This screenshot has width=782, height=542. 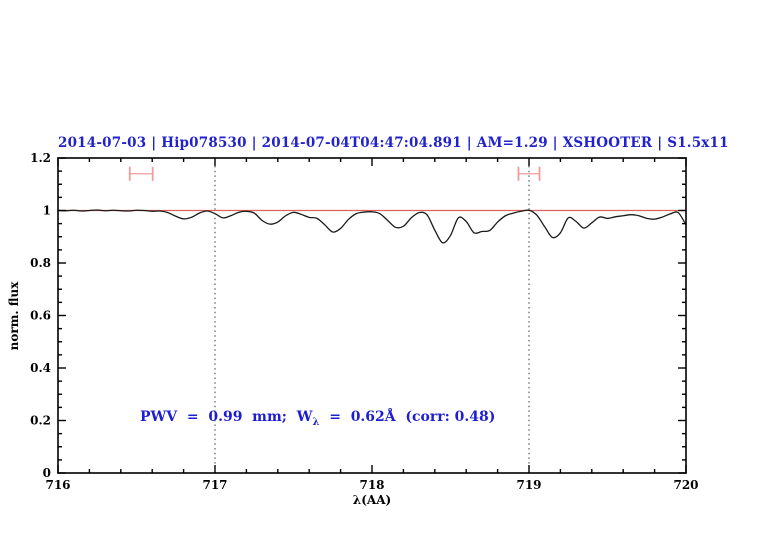 What do you see at coordinates (47, 211) in the screenshot?
I see `y-tick-label: 1` at bounding box center [47, 211].